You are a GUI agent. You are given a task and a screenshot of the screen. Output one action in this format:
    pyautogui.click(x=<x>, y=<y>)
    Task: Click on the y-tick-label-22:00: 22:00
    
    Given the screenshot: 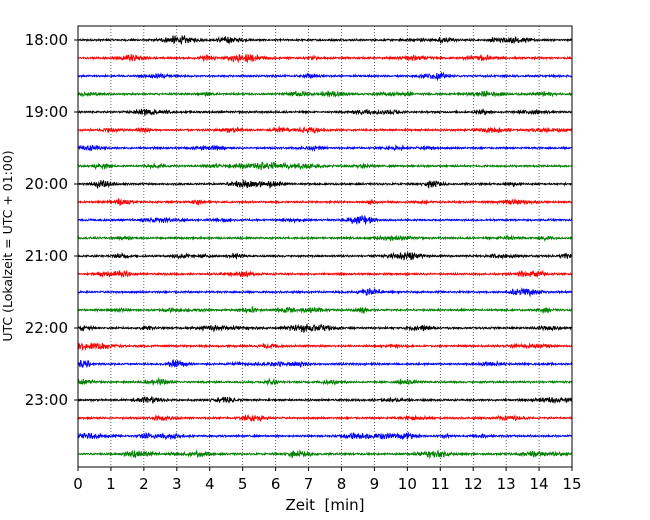 What is the action you would take?
    pyautogui.click(x=46, y=328)
    